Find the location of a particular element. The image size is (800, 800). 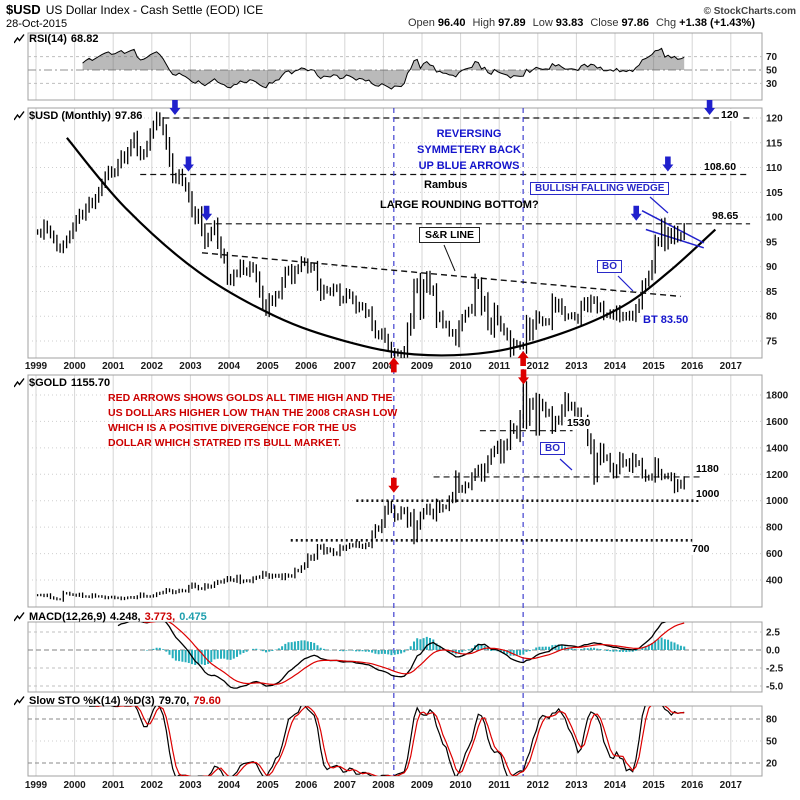

gold-value: 1155.70 is located at coordinates (90, 383).